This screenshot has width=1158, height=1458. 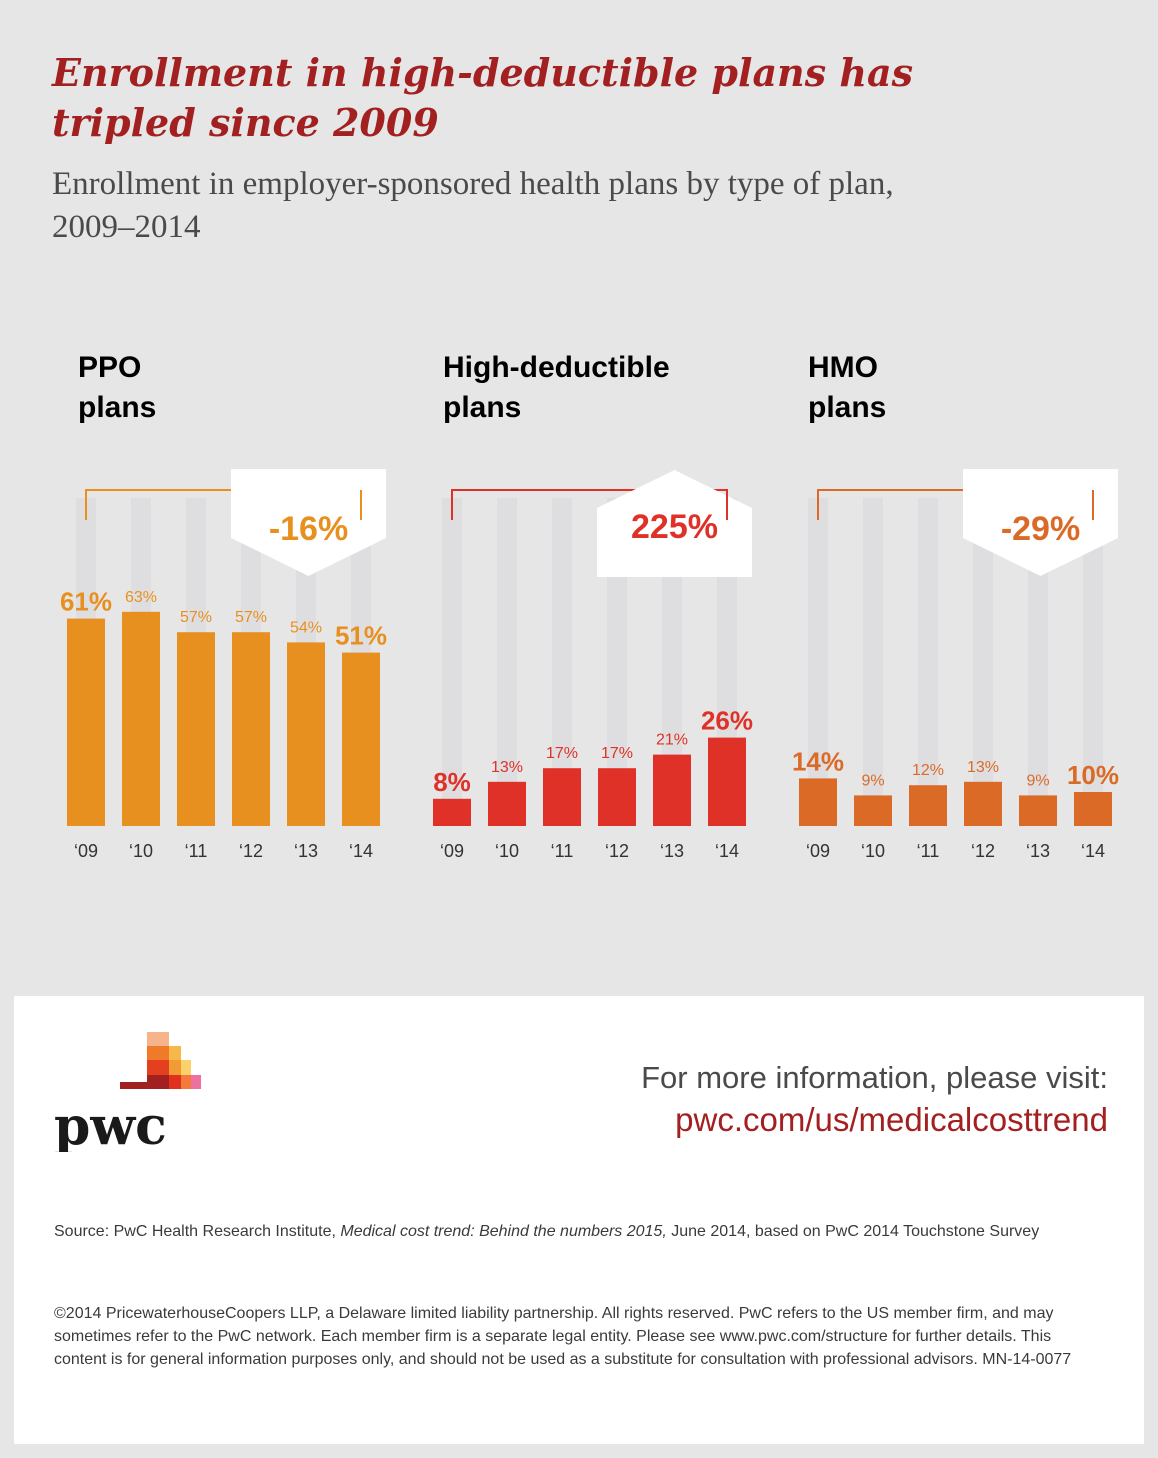 What do you see at coordinates (672, 851) in the screenshot?
I see `hdhp-tick-label-13: ‘13` at bounding box center [672, 851].